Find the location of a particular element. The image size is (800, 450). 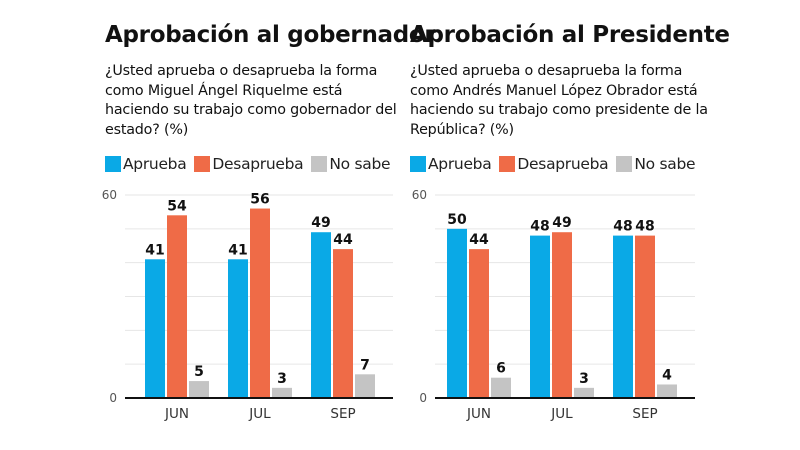

data-label: 54 is located at coordinates (177, 206).